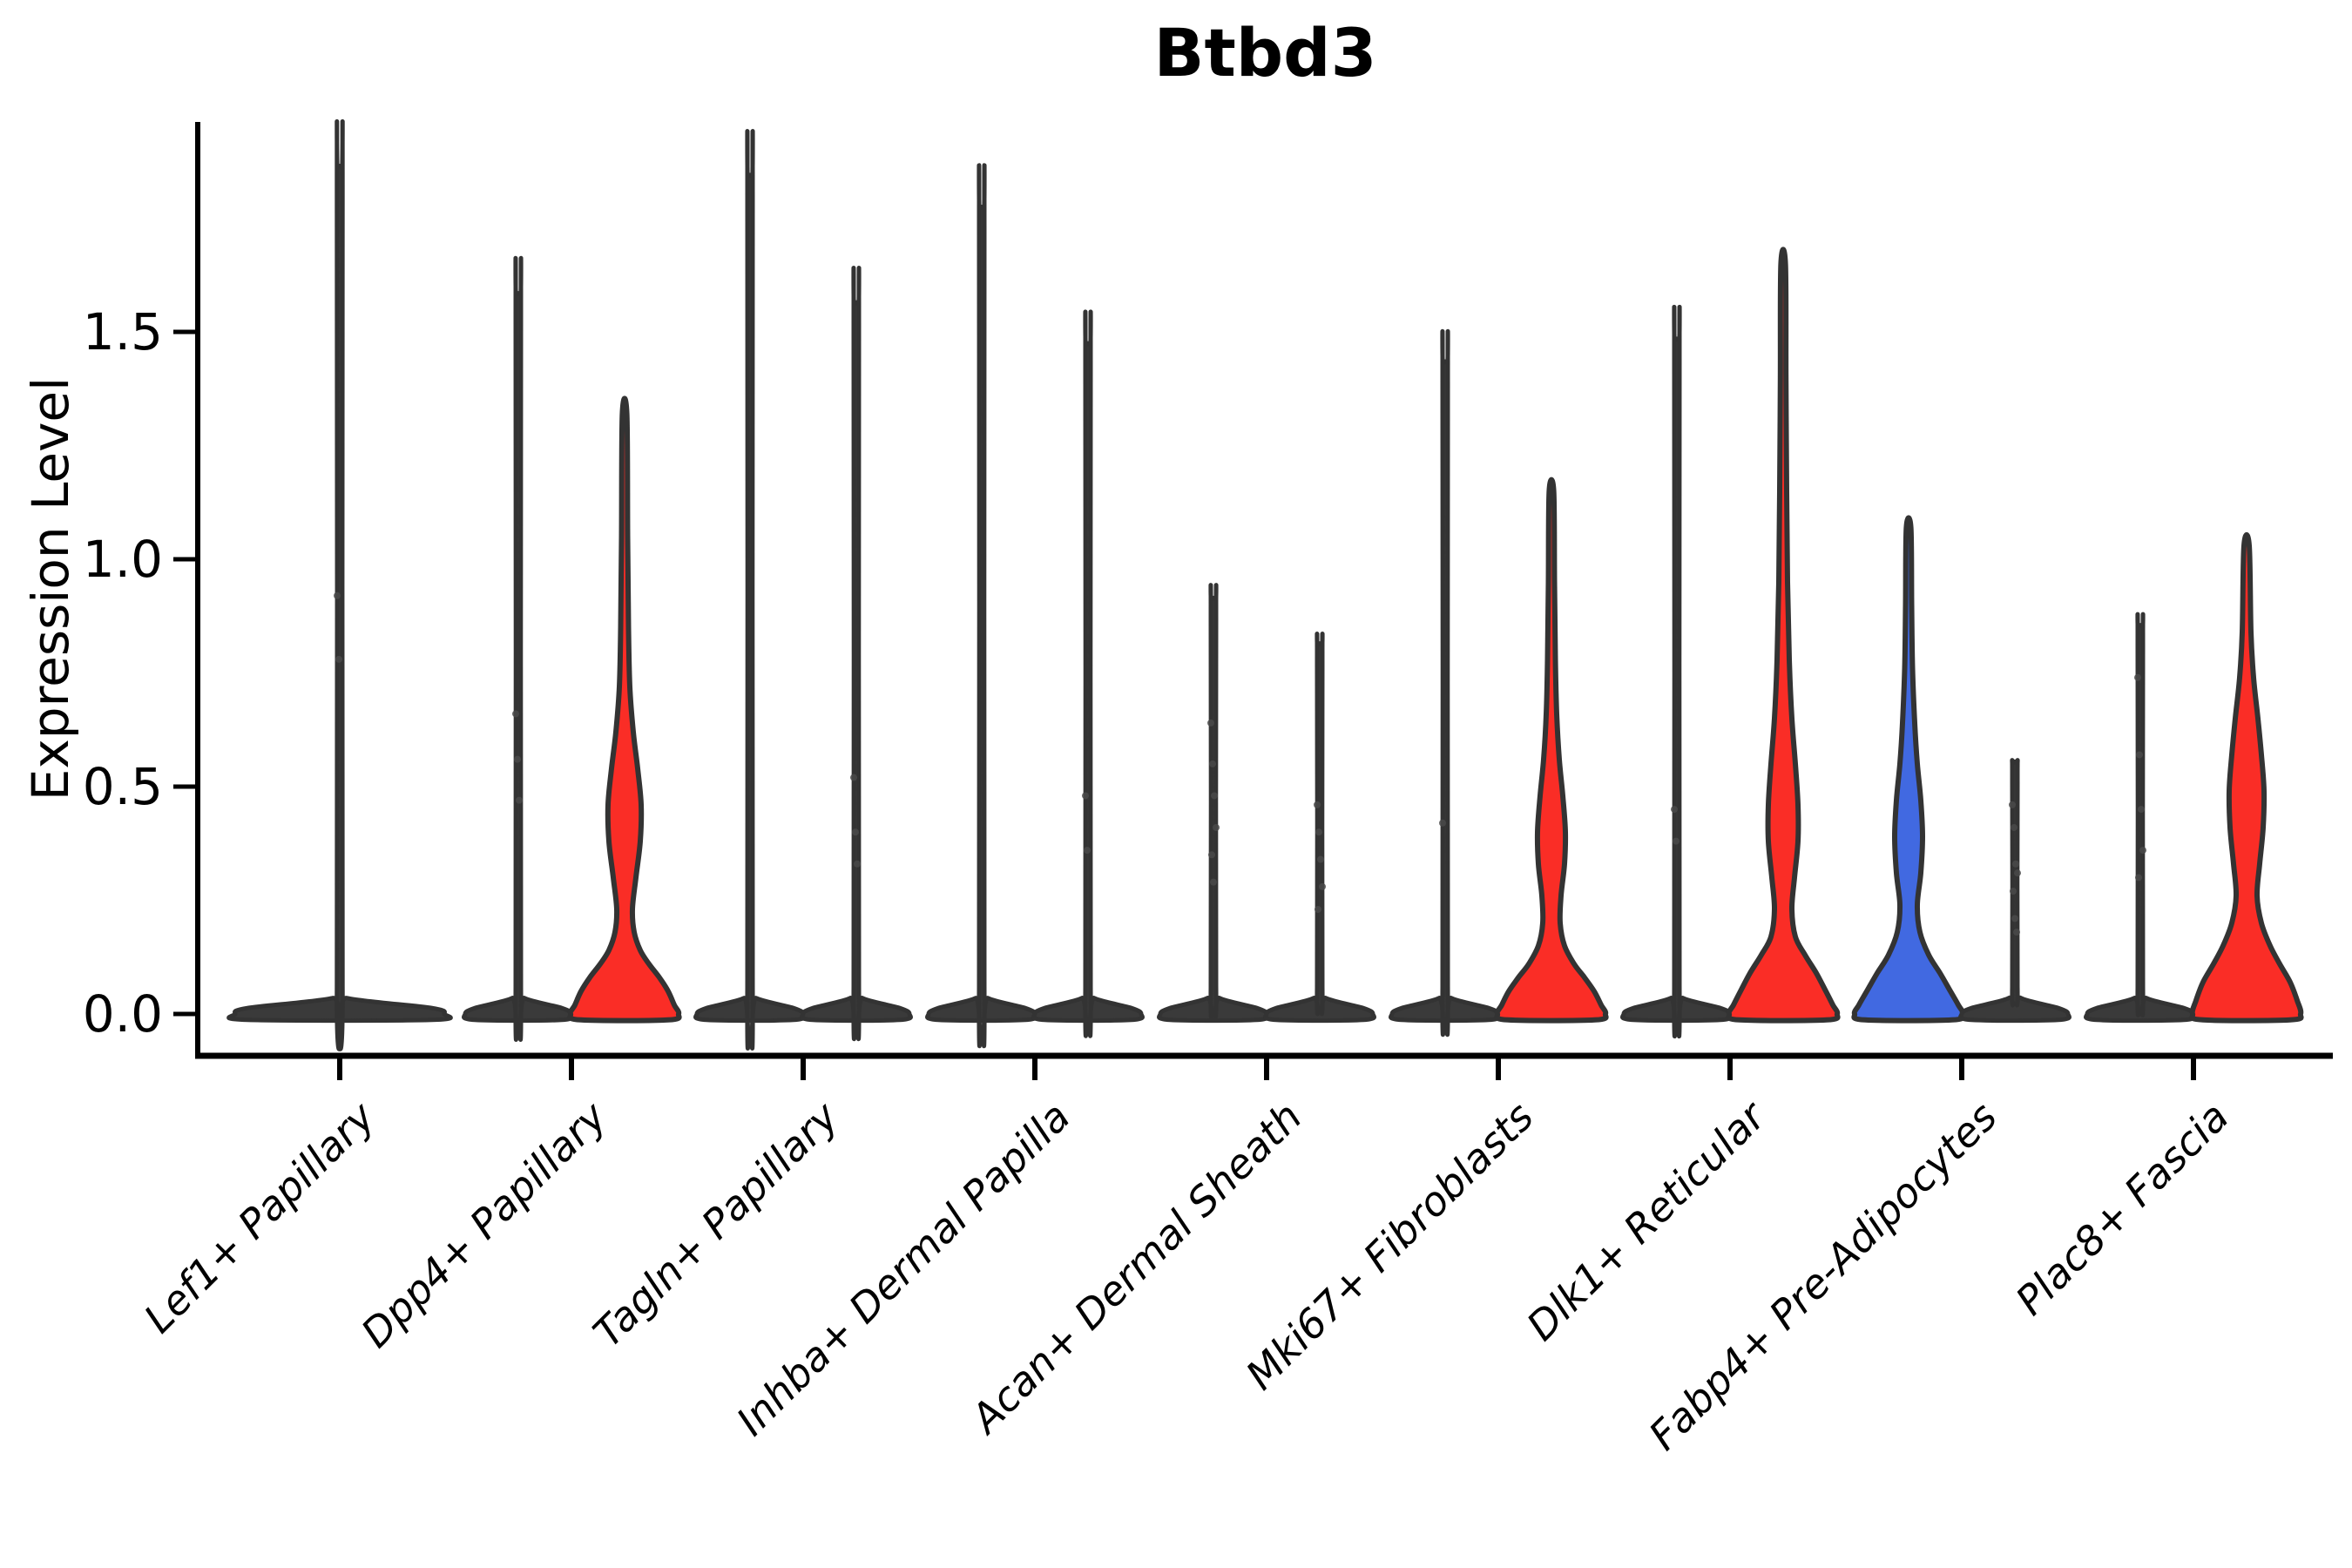 The height and width of the screenshot is (1568, 2352). I want to click on violin-3-right, so click(1088, 673).